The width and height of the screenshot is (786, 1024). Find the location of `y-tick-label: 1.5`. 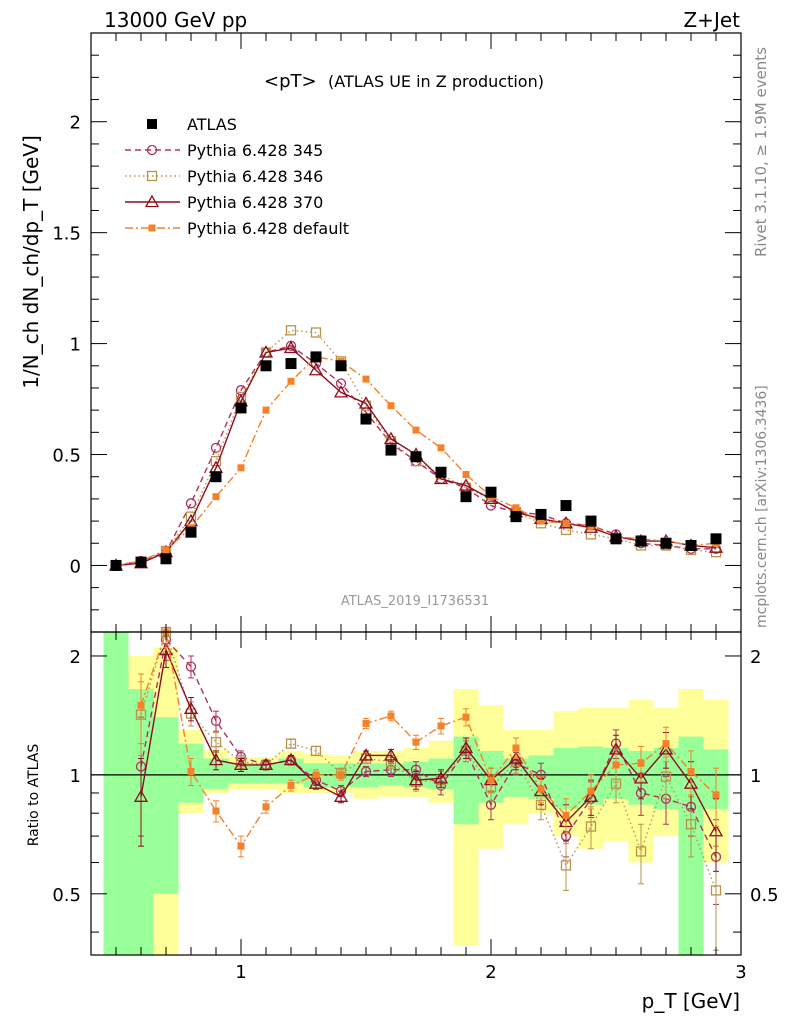

y-tick-label: 1.5 is located at coordinates (66, 234).